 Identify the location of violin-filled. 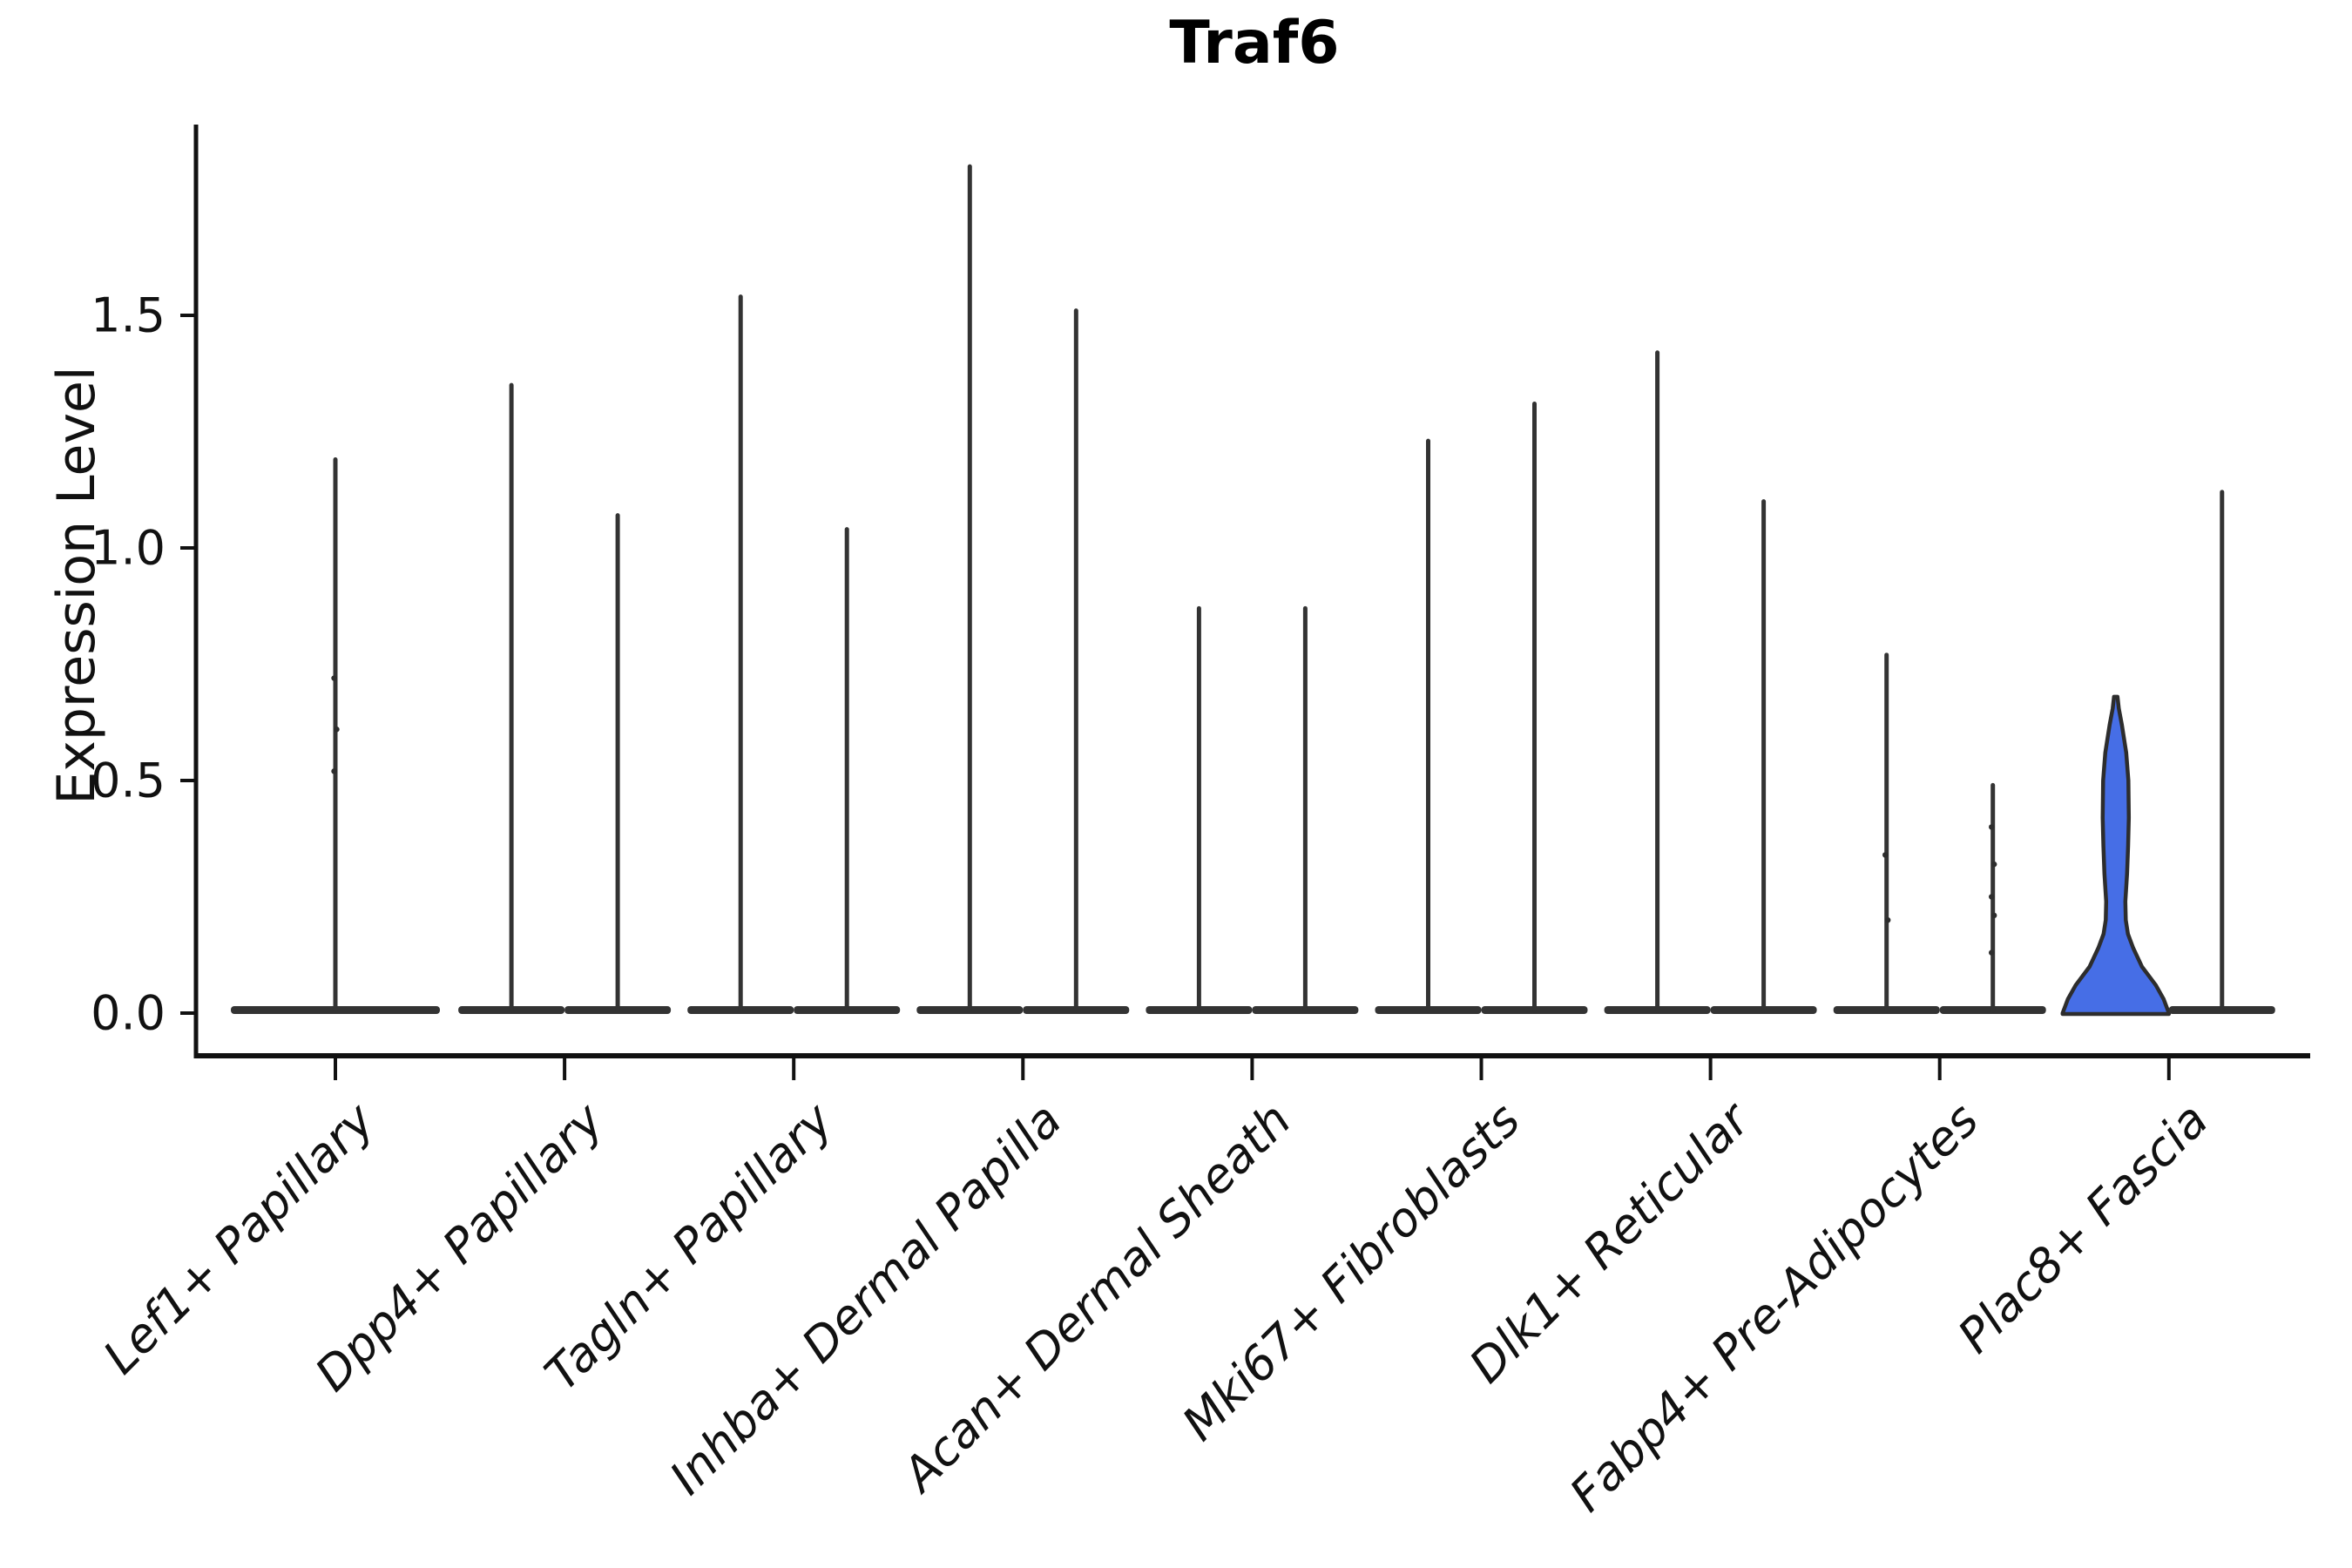
(2116, 855).